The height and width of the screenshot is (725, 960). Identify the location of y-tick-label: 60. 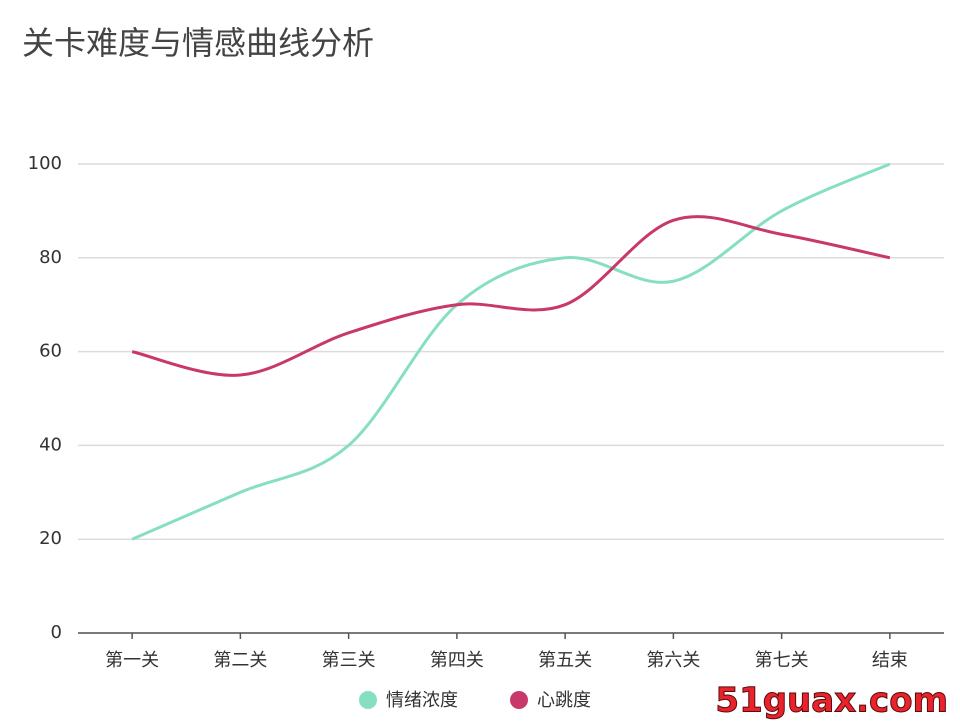
(50, 351).